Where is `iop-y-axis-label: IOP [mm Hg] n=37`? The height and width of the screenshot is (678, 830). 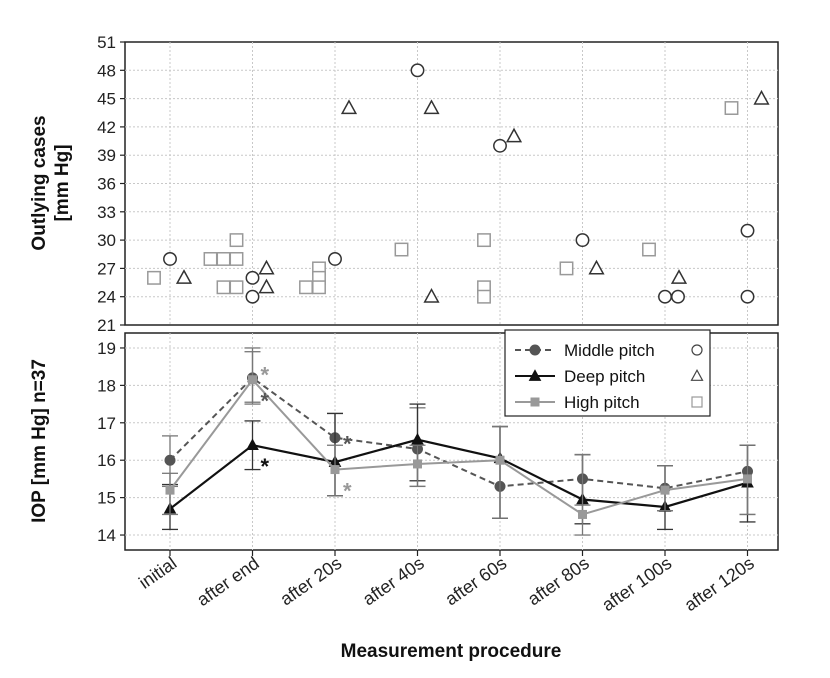 iop-y-axis-label: IOP [mm Hg] n=37 is located at coordinates (39, 441).